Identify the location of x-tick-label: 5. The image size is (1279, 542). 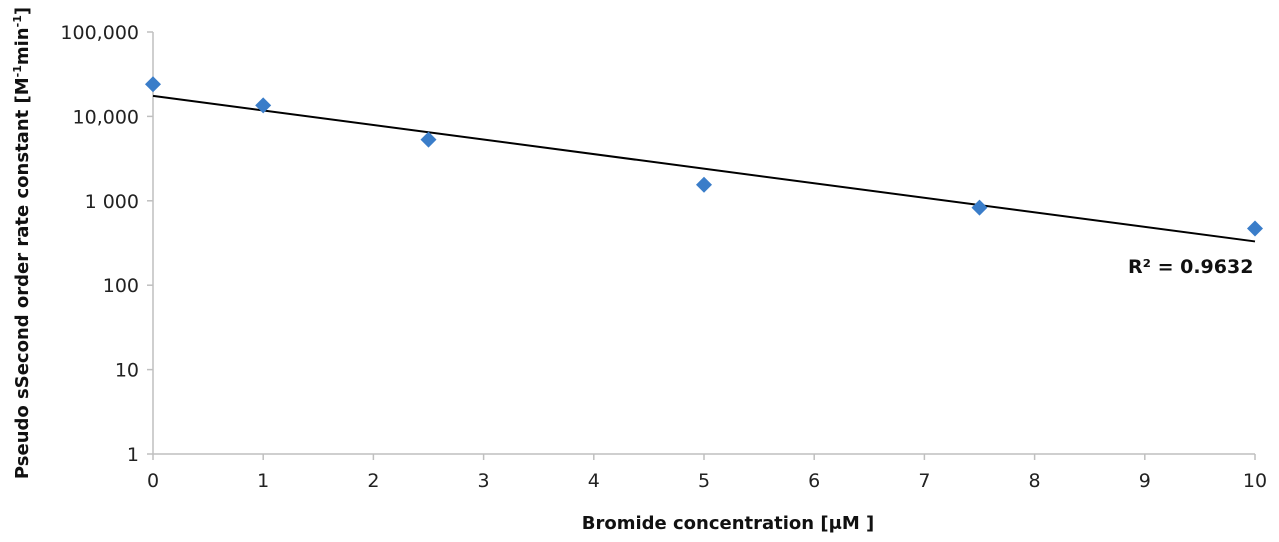
(704, 481).